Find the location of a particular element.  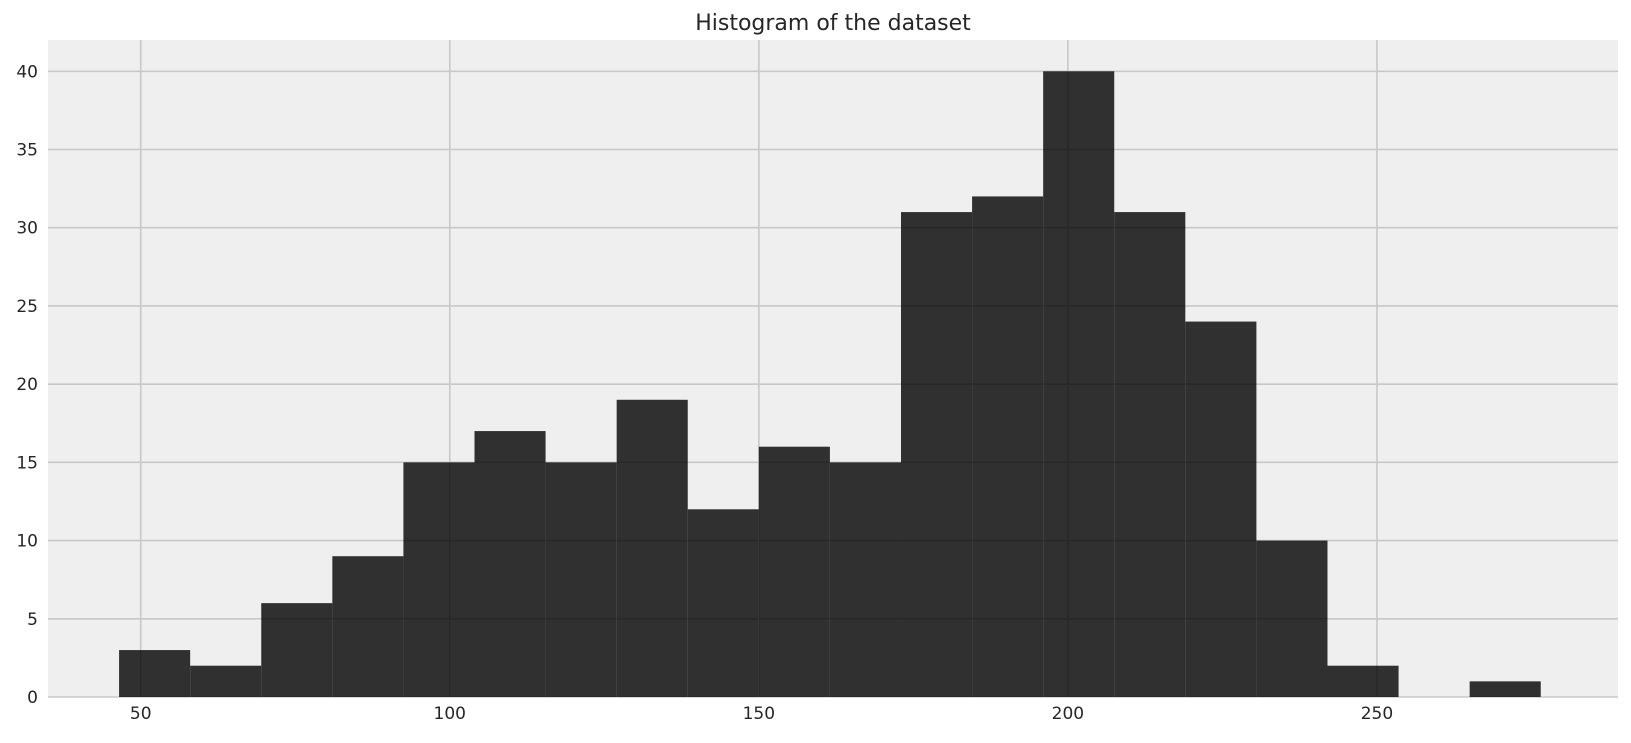

chart-title: Histogram of the dataset is located at coordinates (833, 23).